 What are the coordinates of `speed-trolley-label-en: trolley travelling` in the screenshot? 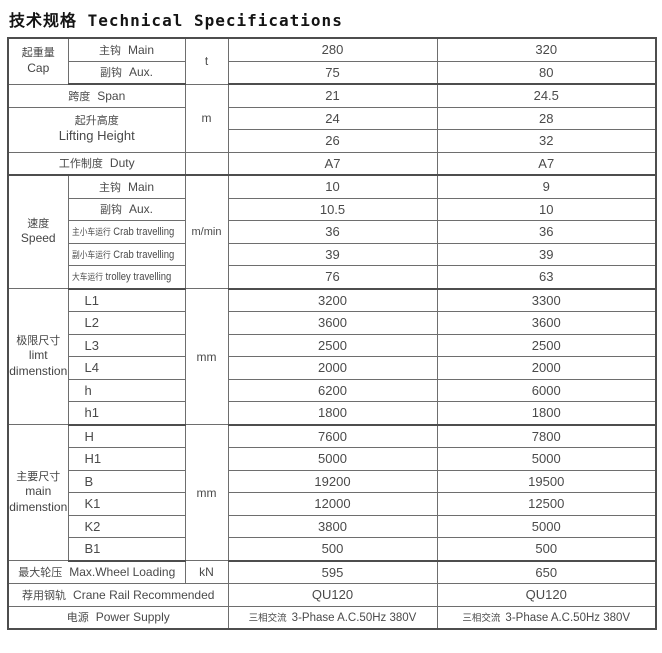 It's located at (138, 277).